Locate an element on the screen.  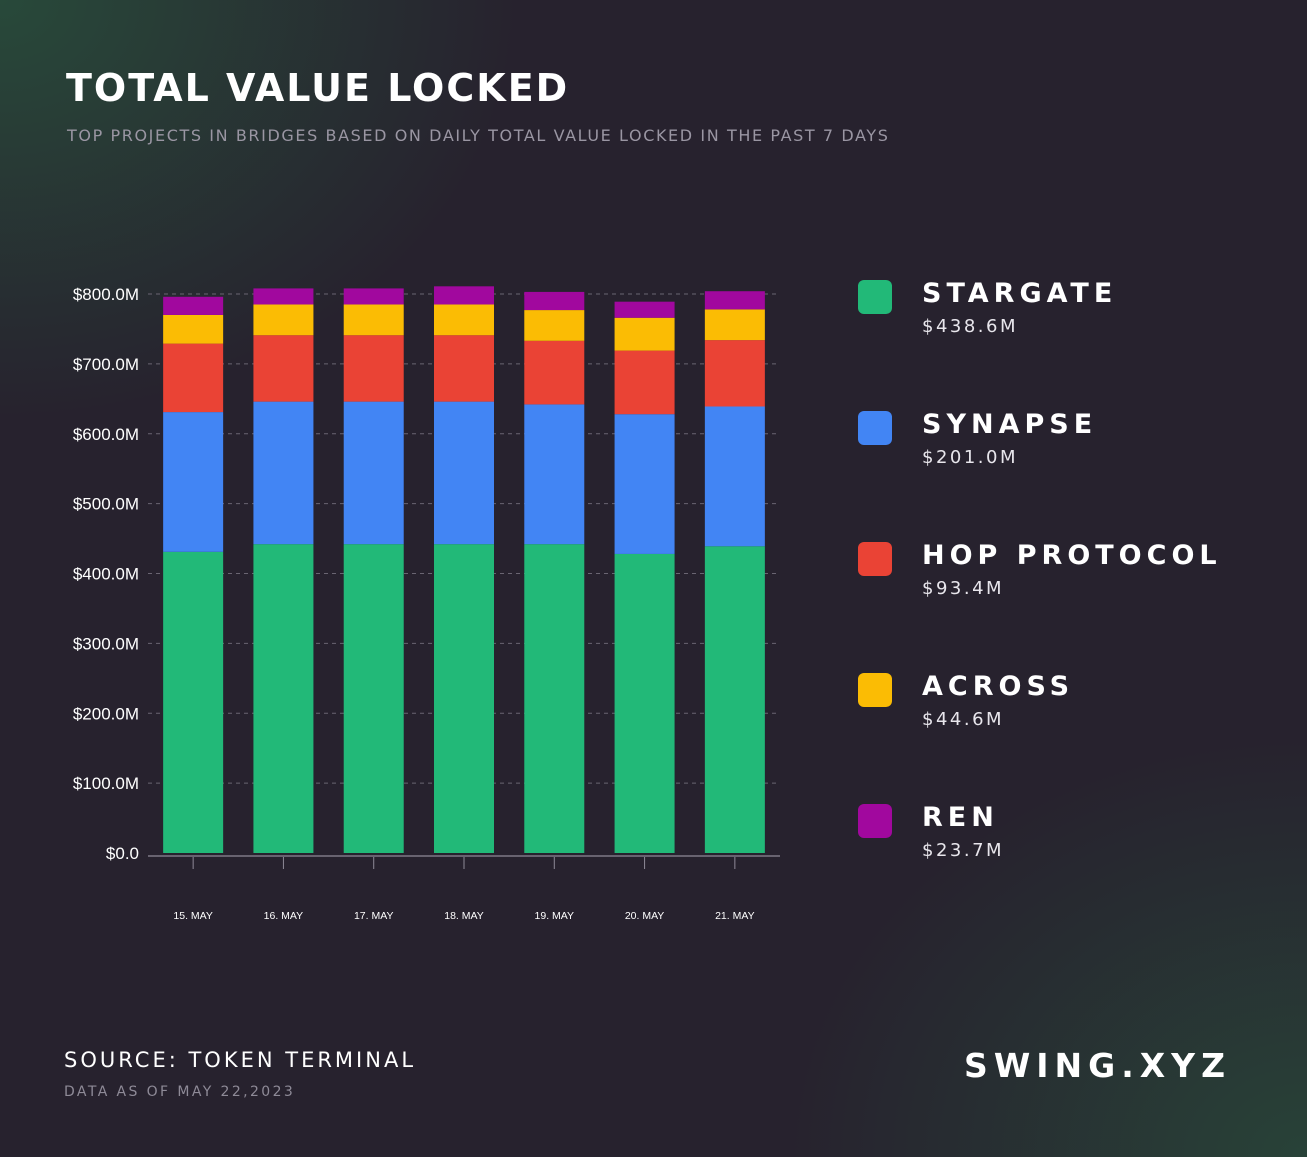
x-tick-label: 20. MAY is located at coordinates (645, 916).